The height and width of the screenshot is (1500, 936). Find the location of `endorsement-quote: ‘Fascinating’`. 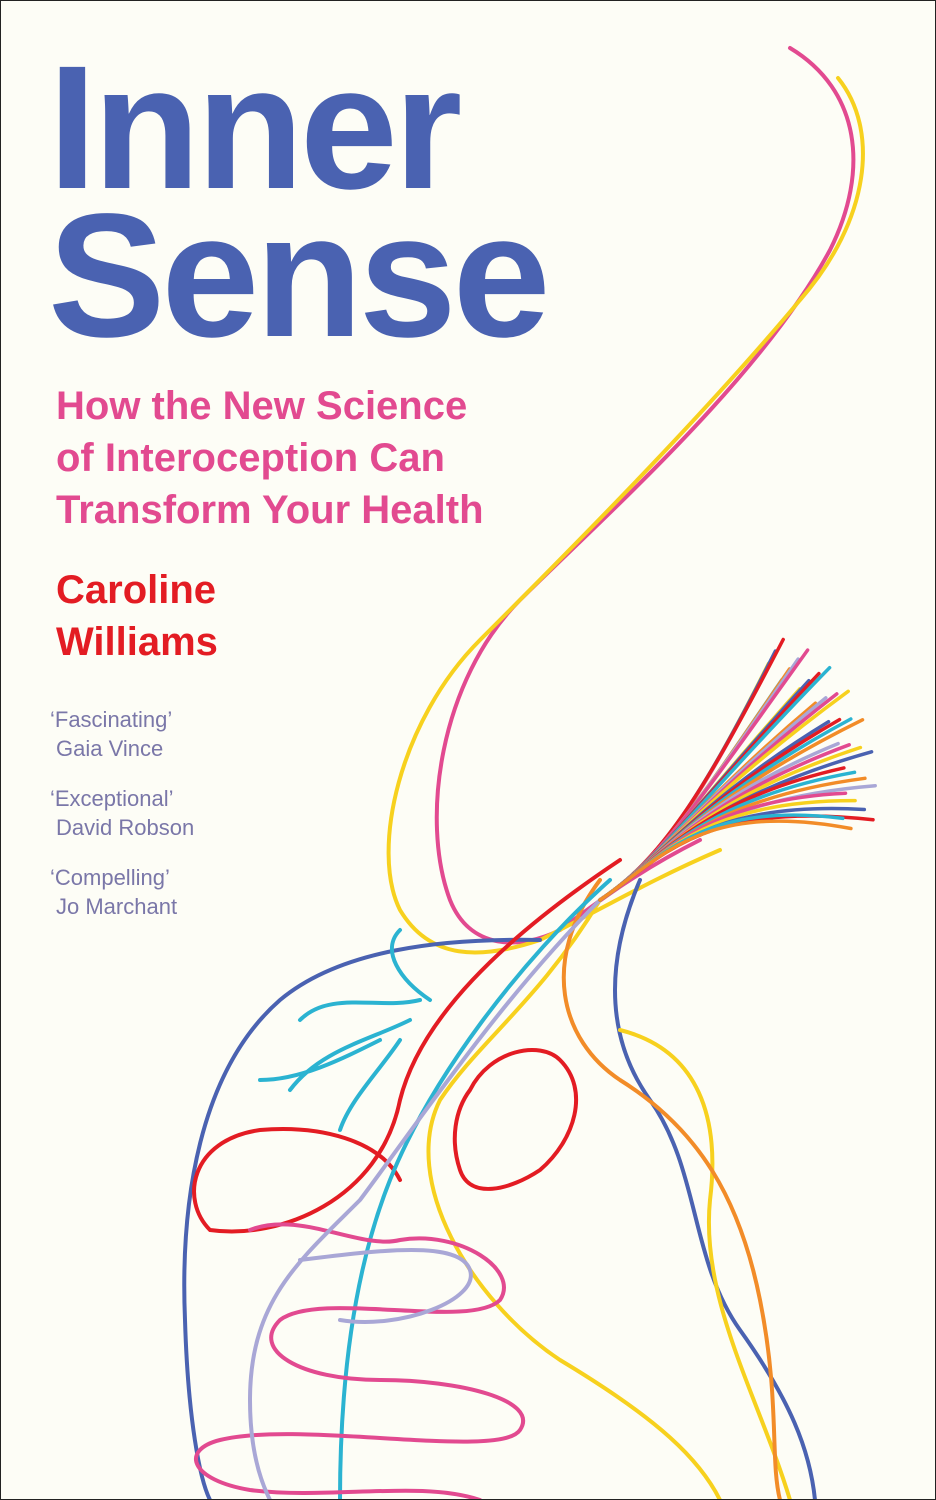

endorsement-quote: ‘Fascinating’ is located at coordinates (111, 719).